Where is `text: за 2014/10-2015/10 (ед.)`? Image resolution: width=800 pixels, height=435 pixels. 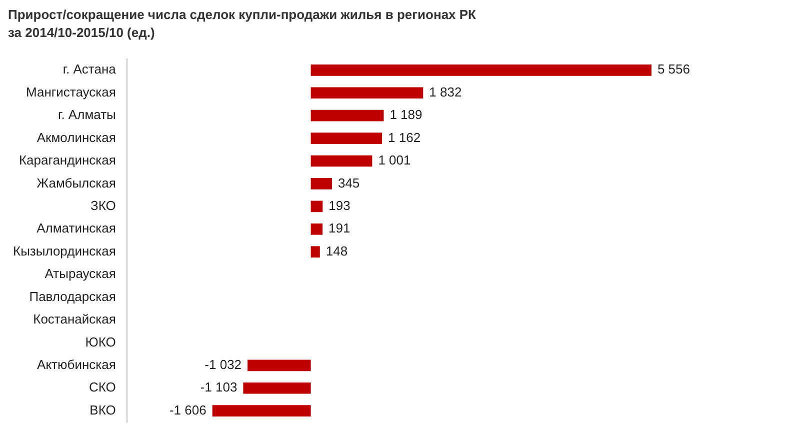
text: за 2014/10-2015/10 (ед.) is located at coordinates (82, 33).